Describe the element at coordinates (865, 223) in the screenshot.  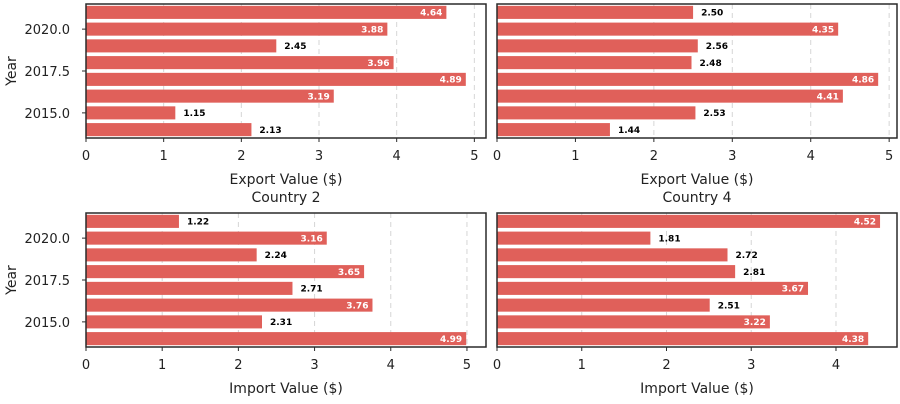
I see `bar-value-label: 4.52` at that location.